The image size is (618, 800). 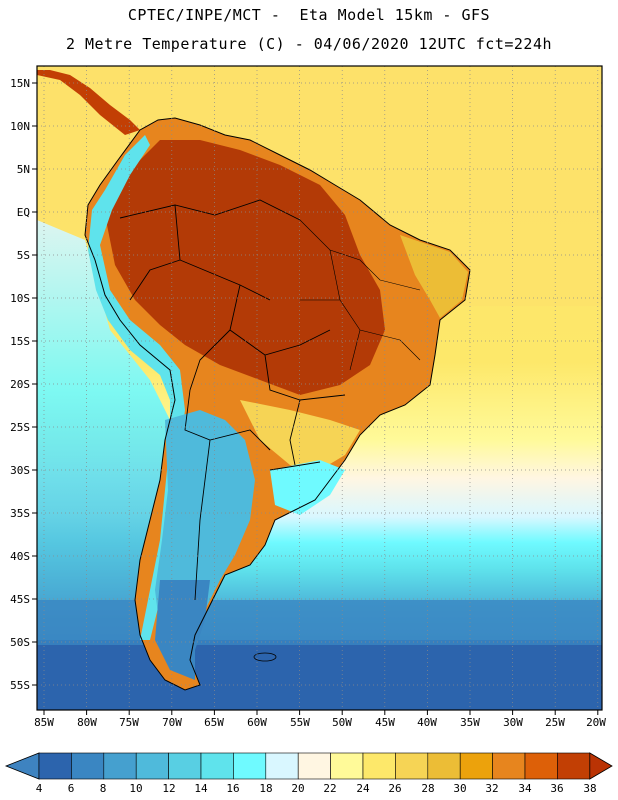 I want to click on title-line-1: CPTEC/INPE/MCT - Eta Model 15km - GFS, so click(x=309, y=15).